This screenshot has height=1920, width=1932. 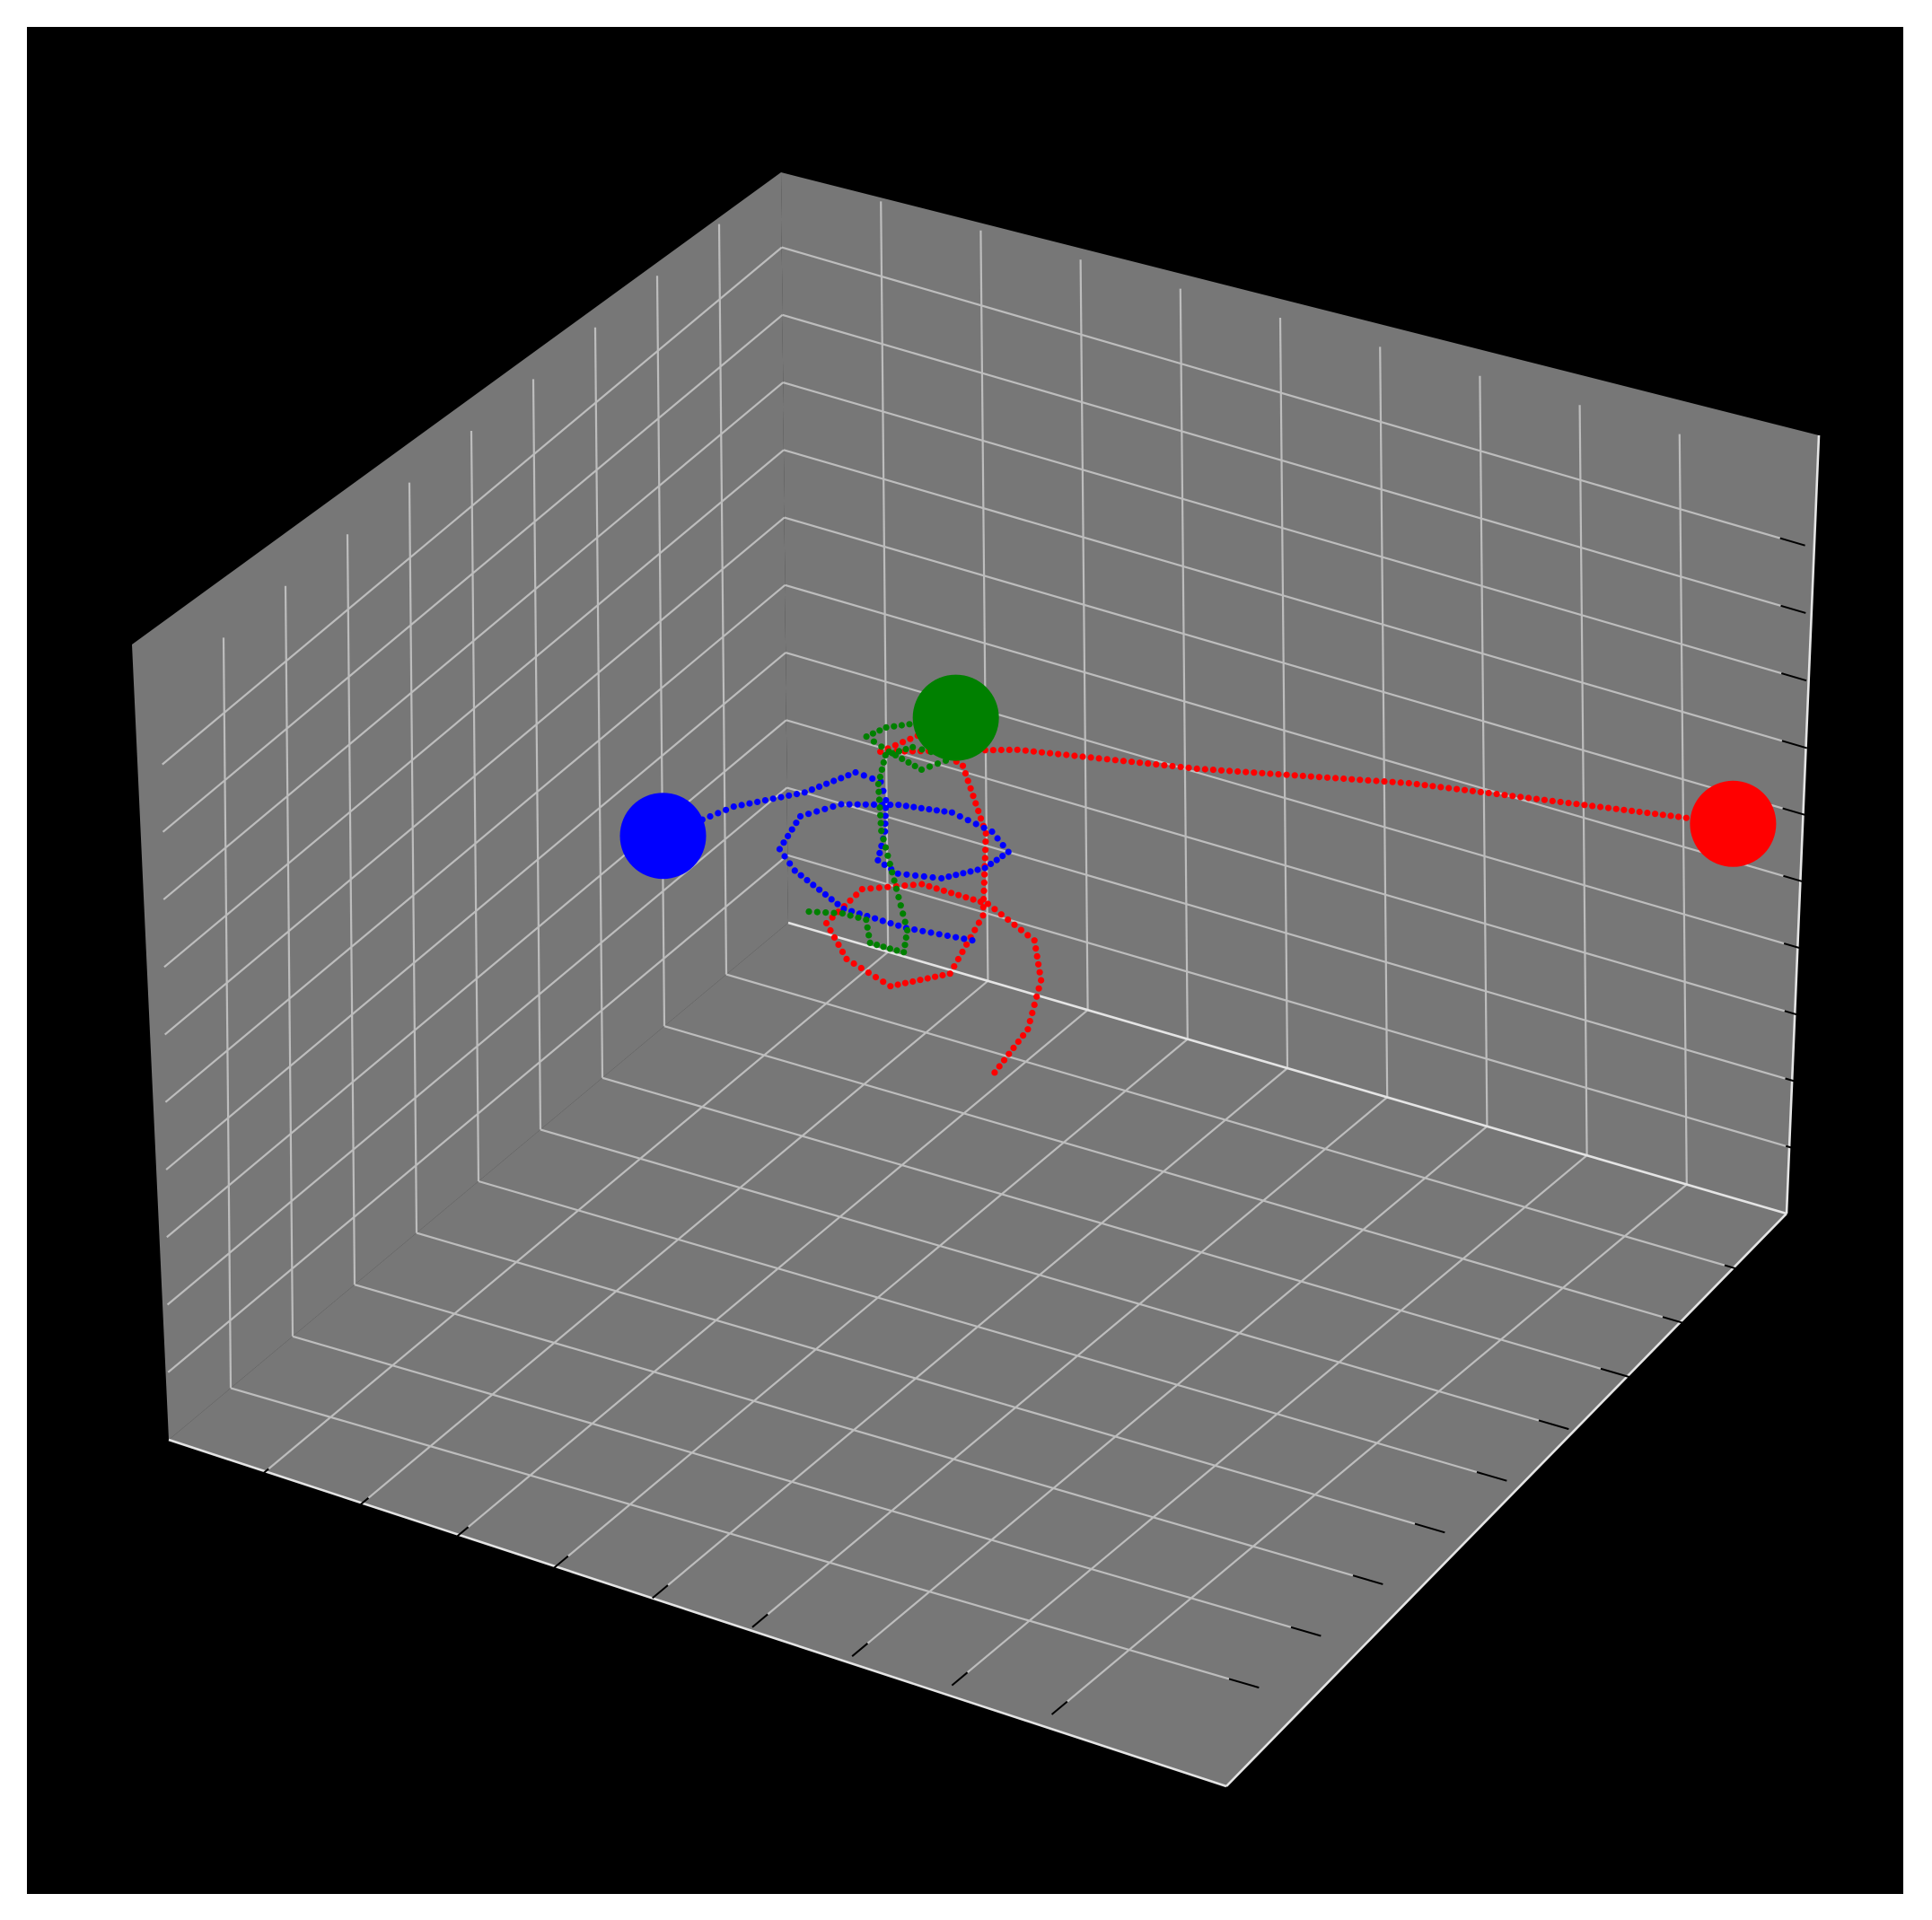 What do you see at coordinates (1198, 777) in the screenshot?
I see `current-positions` at bounding box center [1198, 777].